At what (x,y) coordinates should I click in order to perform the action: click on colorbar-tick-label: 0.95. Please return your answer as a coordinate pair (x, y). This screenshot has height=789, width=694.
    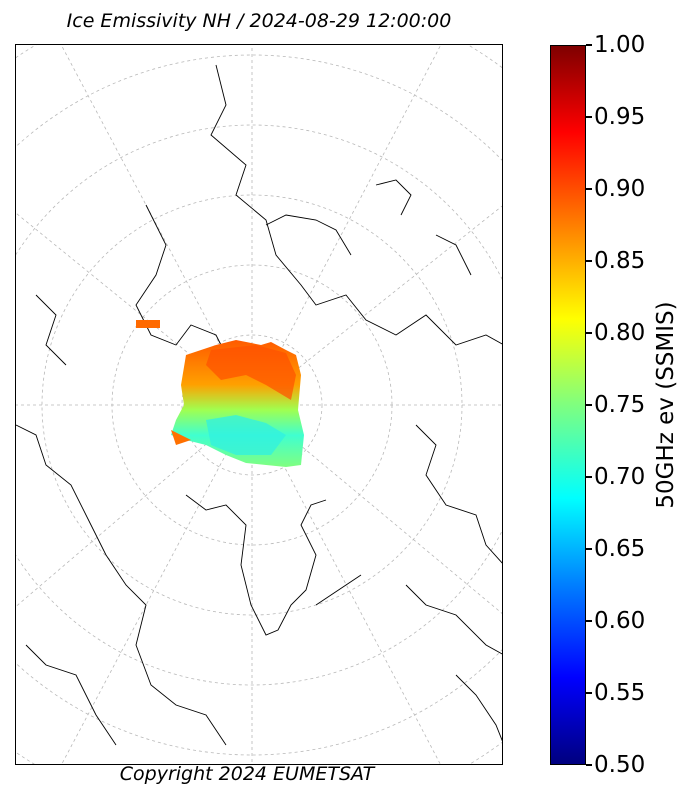
    Looking at the image, I should click on (620, 117).